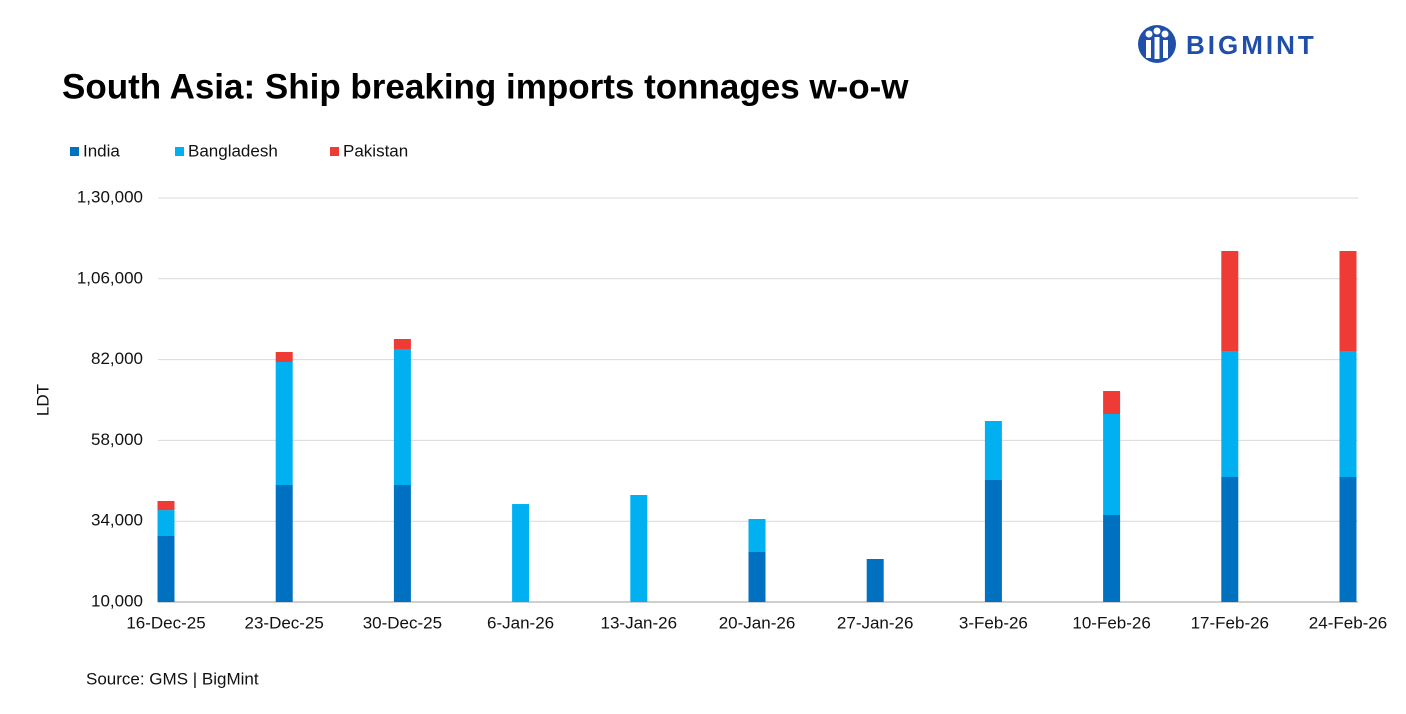 The height and width of the screenshot is (714, 1406). I want to click on y-tick-label: 1,30,000, so click(110, 196).